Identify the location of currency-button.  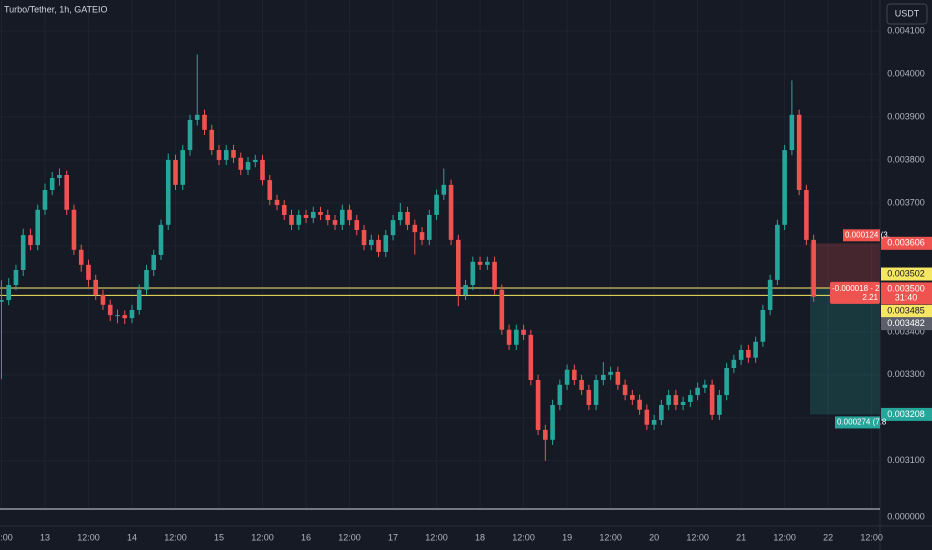
(907, 14).